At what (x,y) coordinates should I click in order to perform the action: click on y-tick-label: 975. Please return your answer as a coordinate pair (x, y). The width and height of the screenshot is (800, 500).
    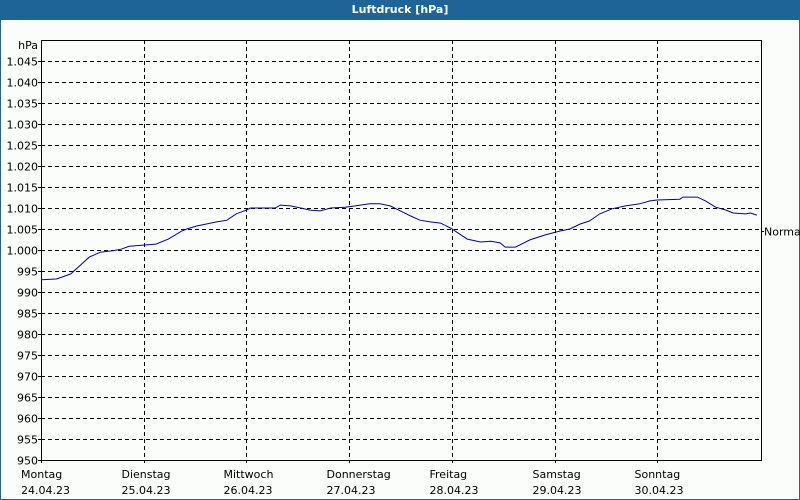
    Looking at the image, I should click on (27, 356).